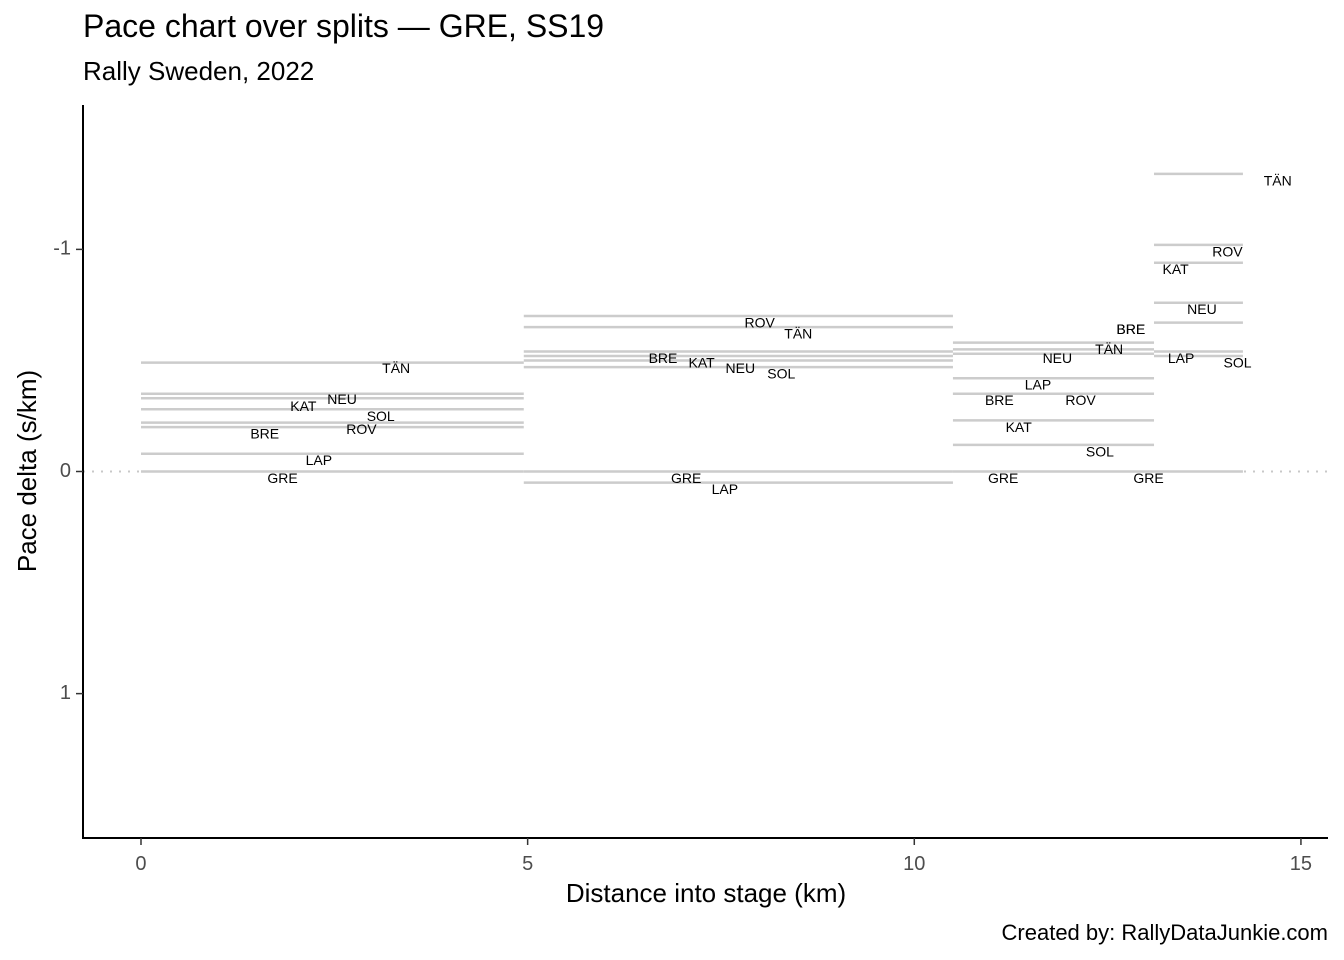 The image size is (1344, 960). I want to click on driver-label-tän-split-3: TÄN, so click(1109, 349).